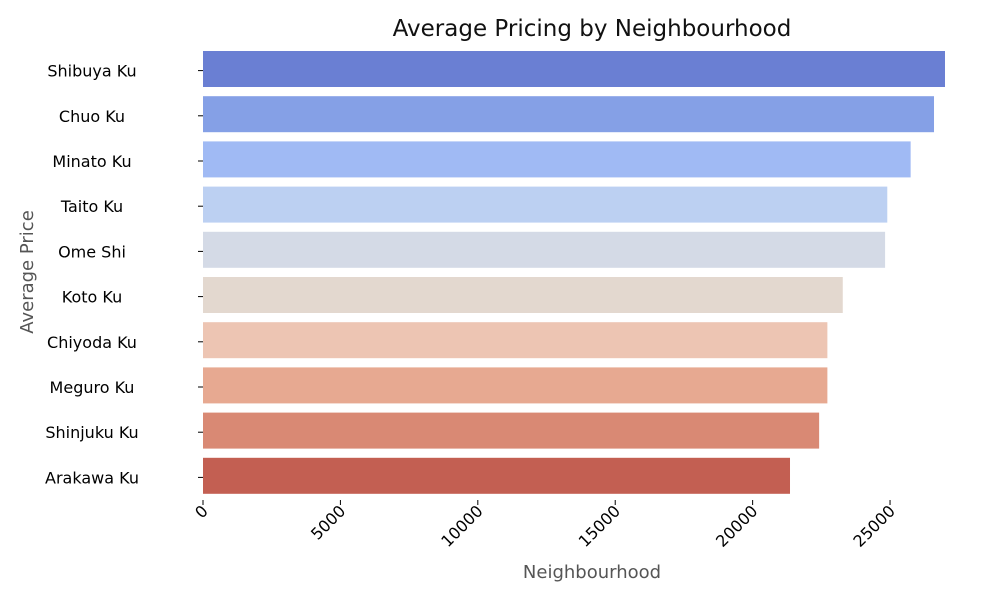 Image resolution: width=1000 pixels, height=600 pixels. I want to click on category-label: Arakawa Ku, so click(92, 477).